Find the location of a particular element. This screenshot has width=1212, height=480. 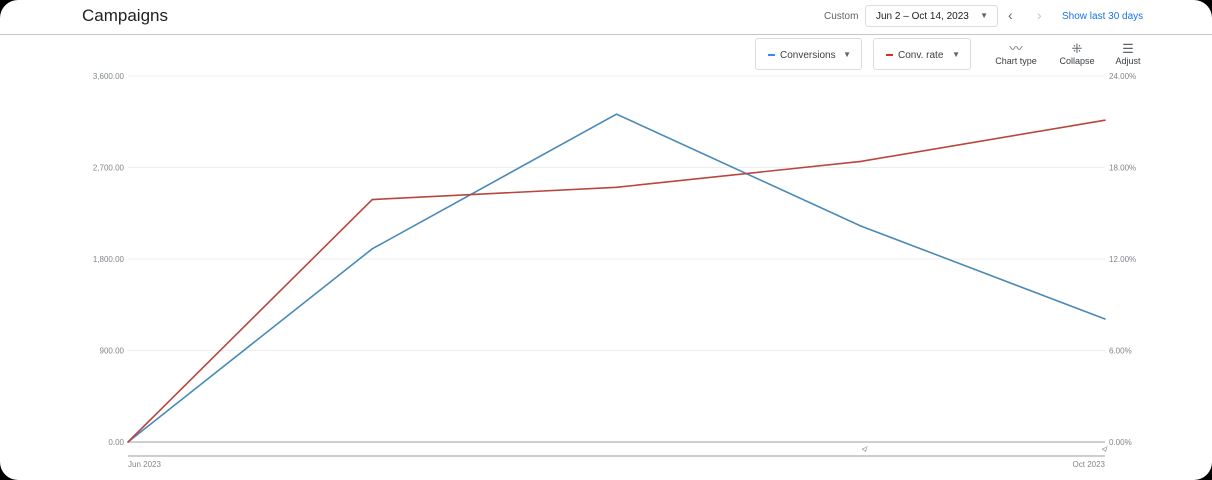

tool-label: Chart type is located at coordinates (1016, 61).